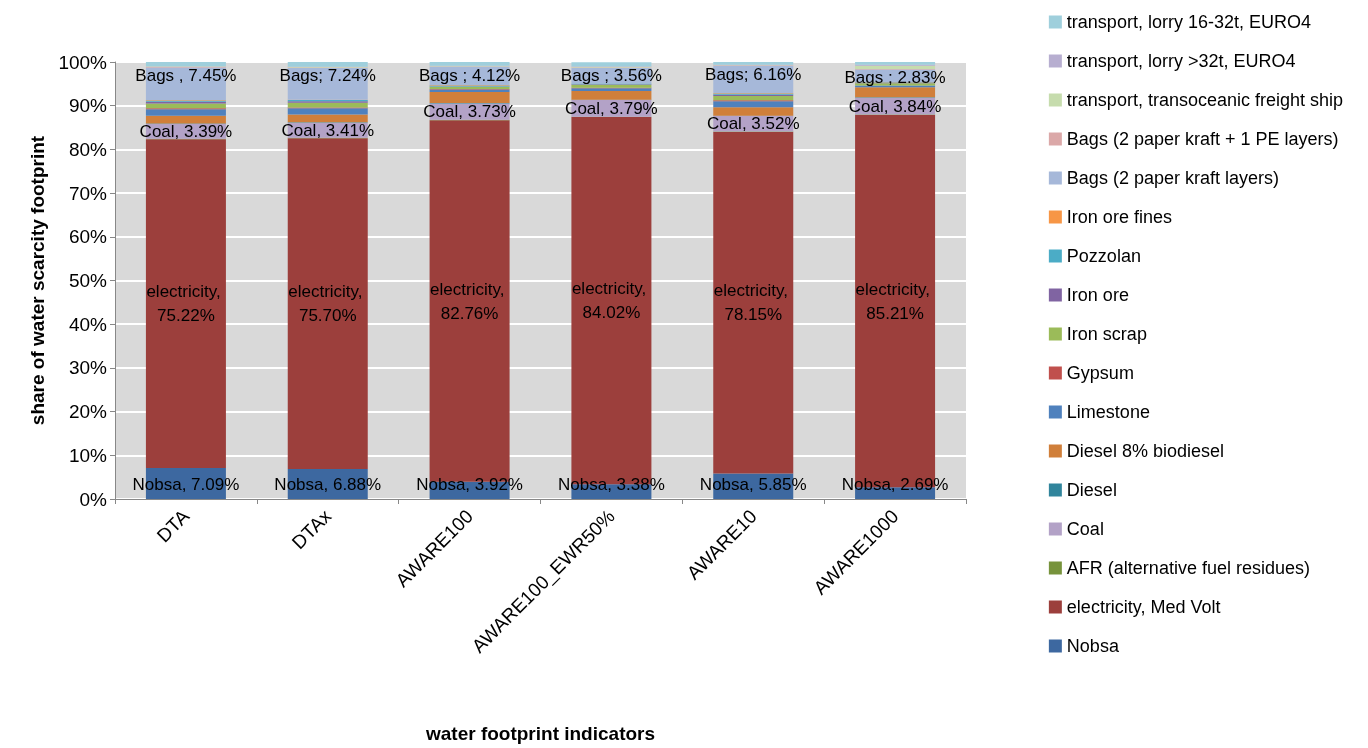 The image size is (1368, 748). Describe the element at coordinates (327, 76) in the screenshot. I see `data-label: Bags; 7.24%` at that location.